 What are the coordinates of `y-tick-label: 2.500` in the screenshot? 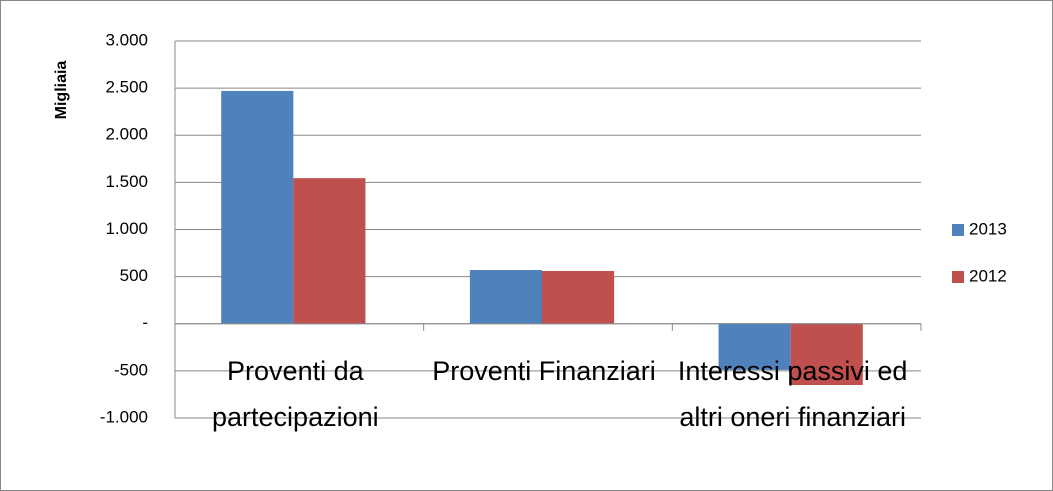 It's located at (126, 87).